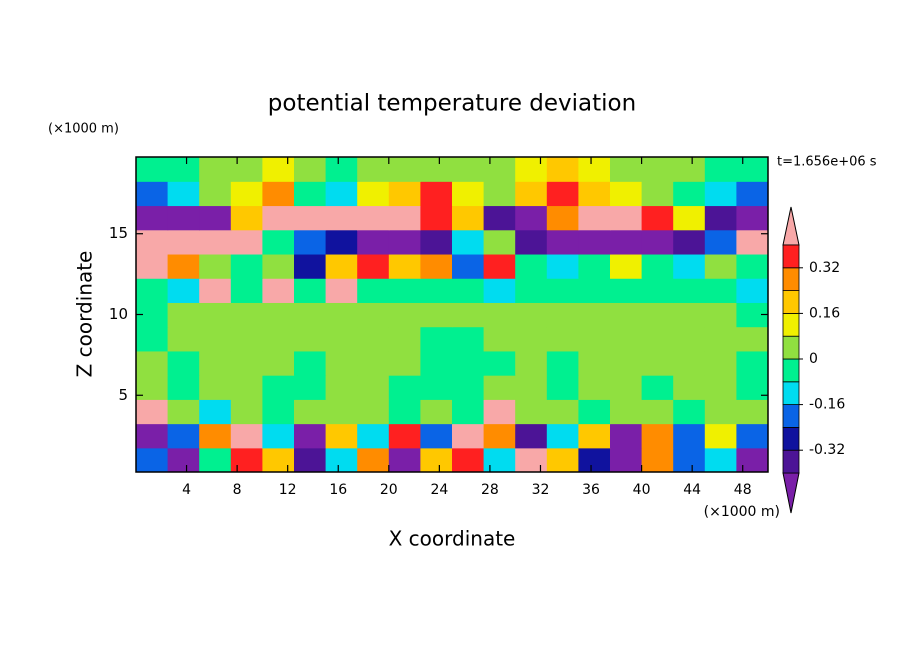 Image resolution: width=904 pixels, height=654 pixels. I want to click on y-axis-label: Z coordinate, so click(85, 314).